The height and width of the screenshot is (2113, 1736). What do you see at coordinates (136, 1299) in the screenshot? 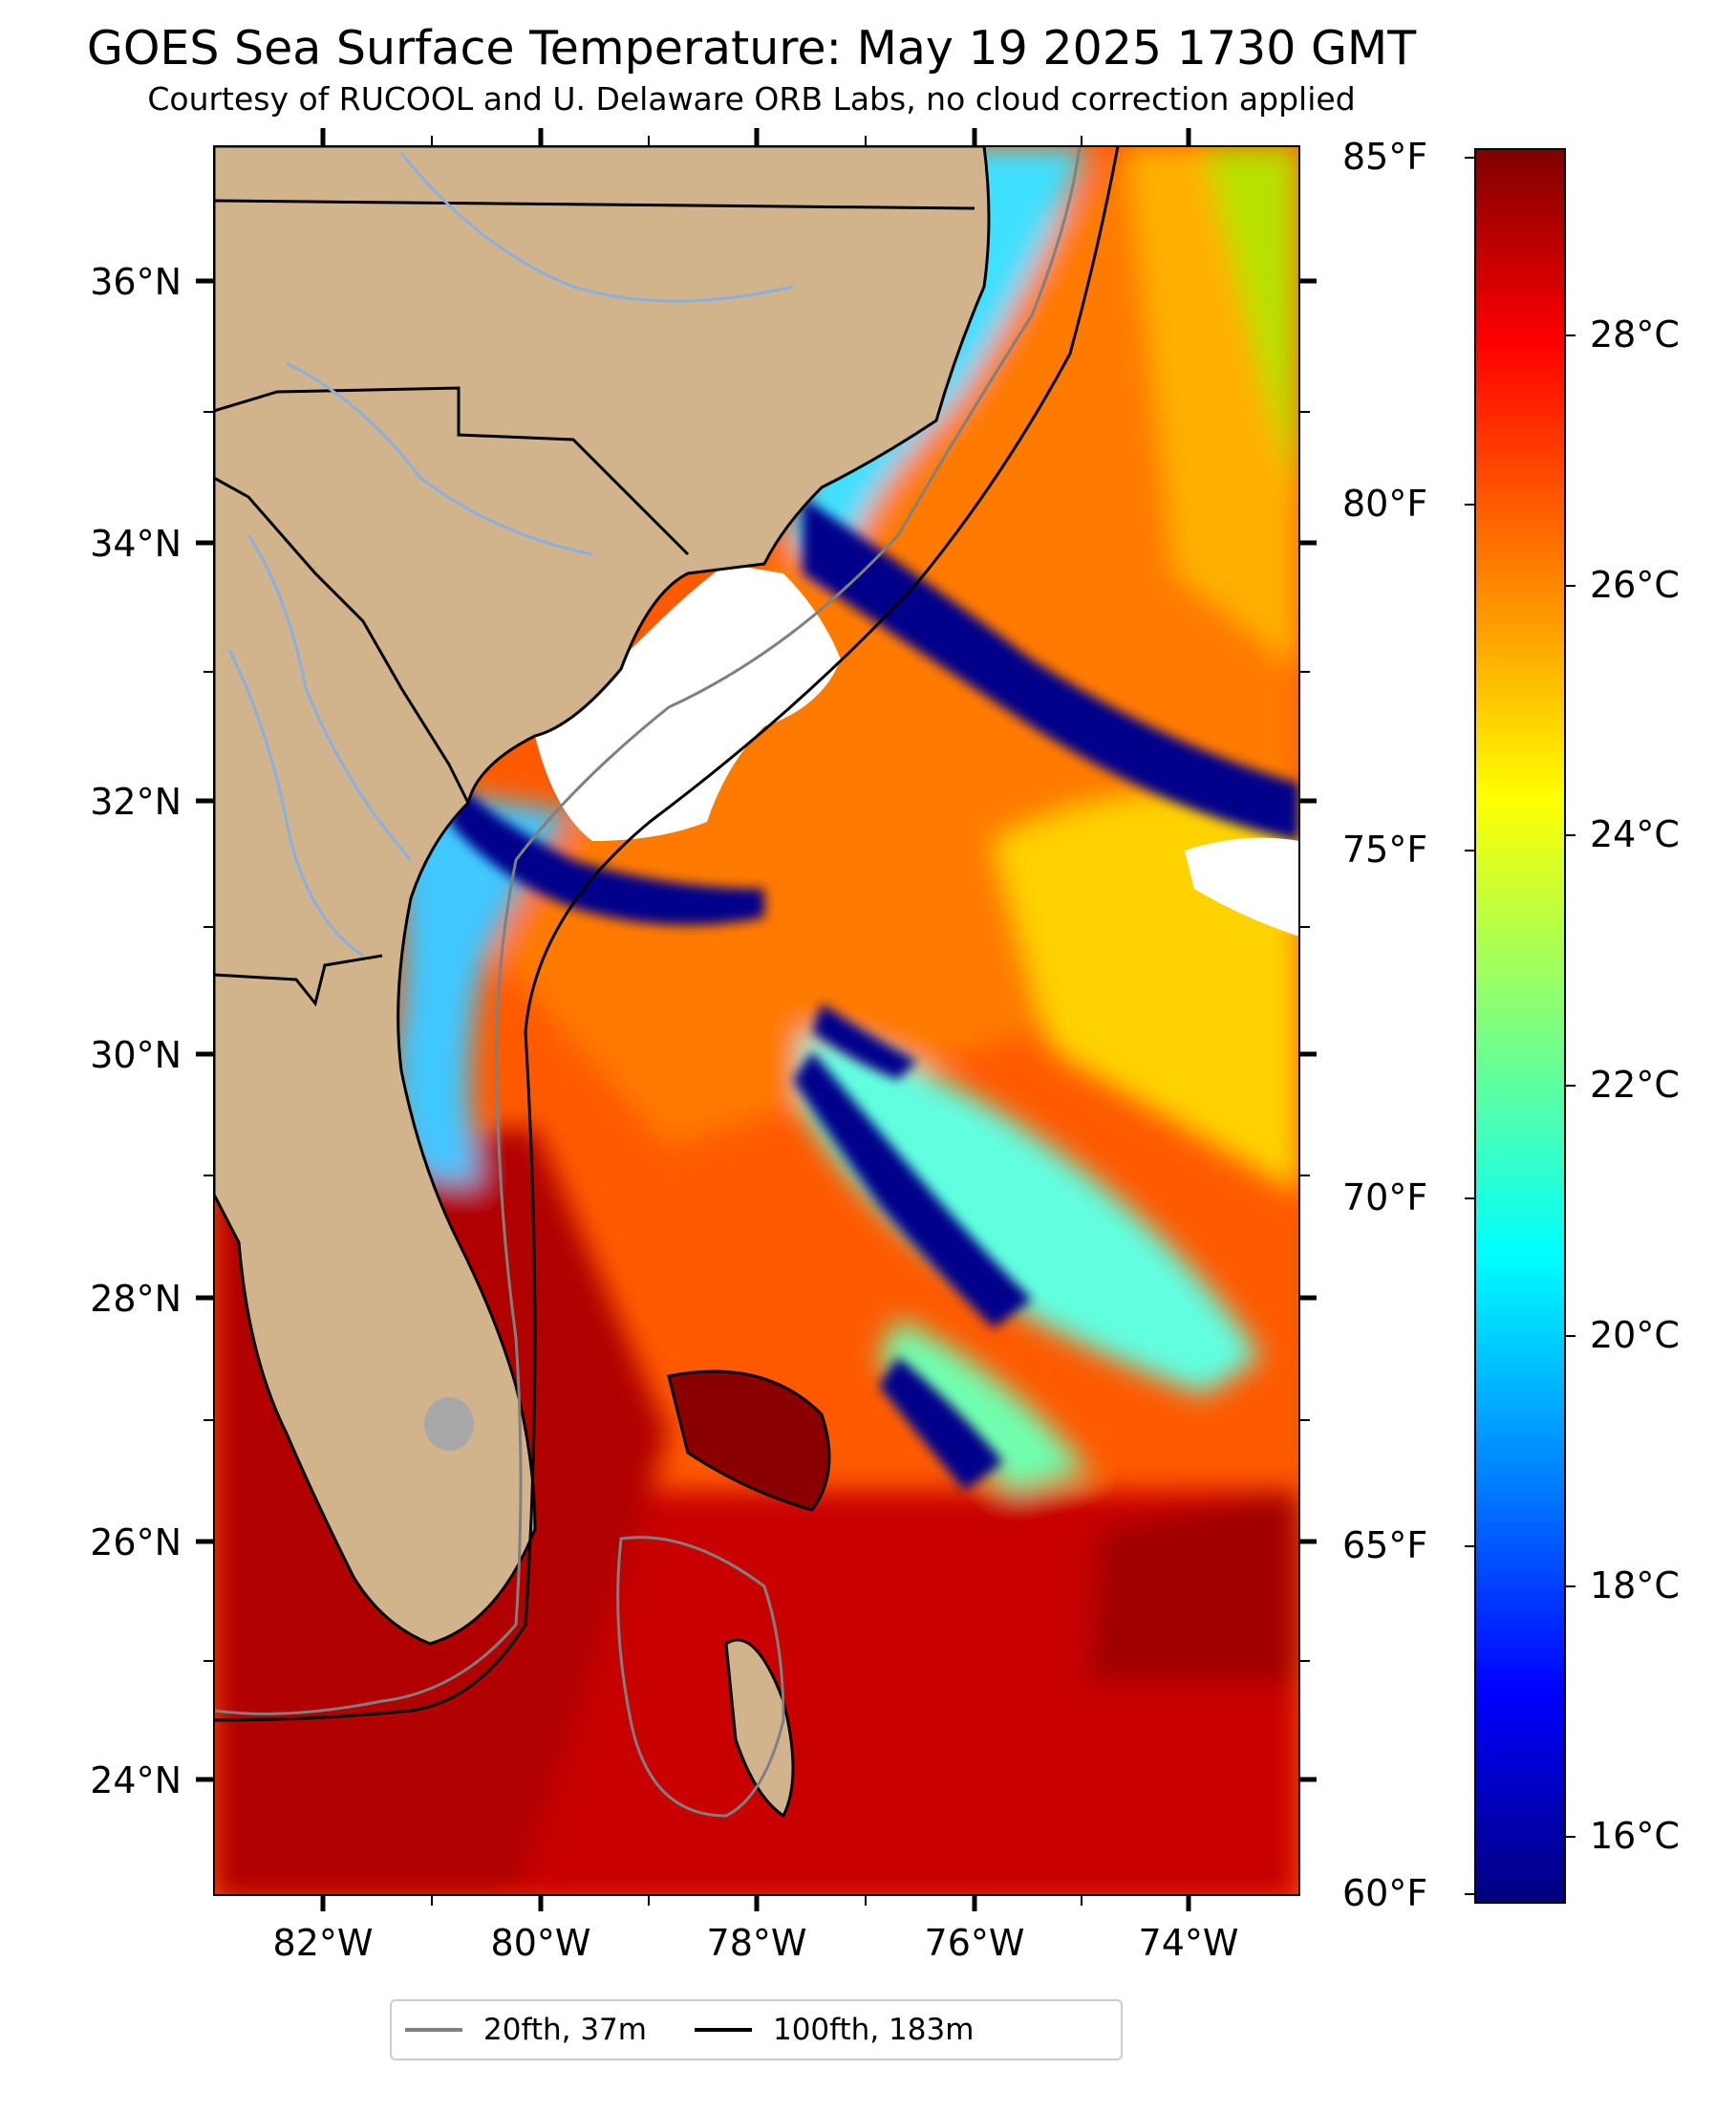
I see `lat-label: 28°N` at bounding box center [136, 1299].